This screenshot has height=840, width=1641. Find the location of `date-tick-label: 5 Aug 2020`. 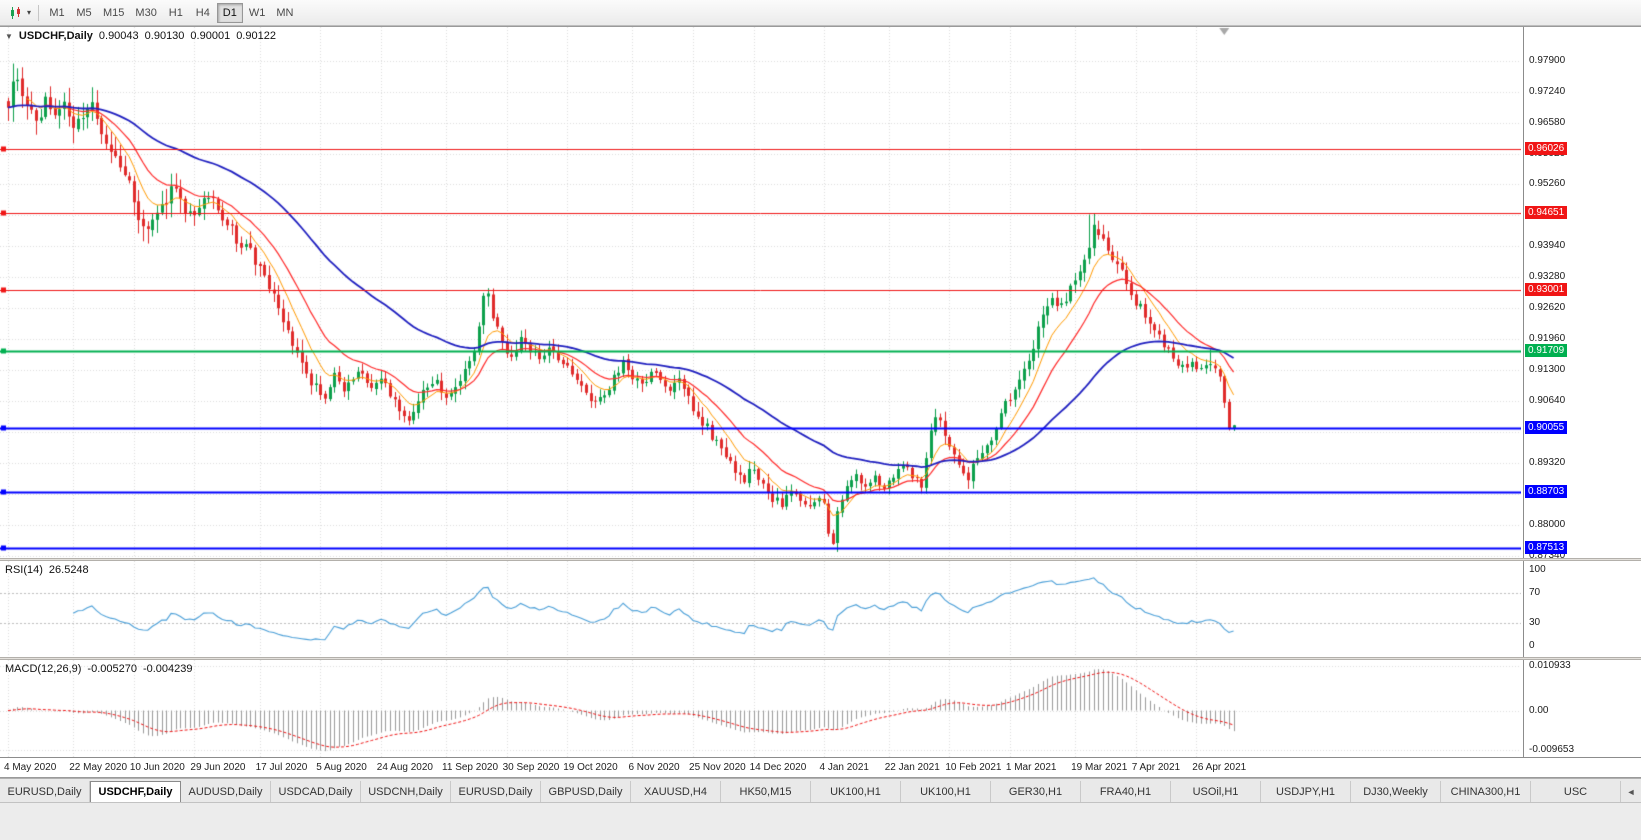

date-tick-label: 5 Aug 2020 is located at coordinates (341, 767).